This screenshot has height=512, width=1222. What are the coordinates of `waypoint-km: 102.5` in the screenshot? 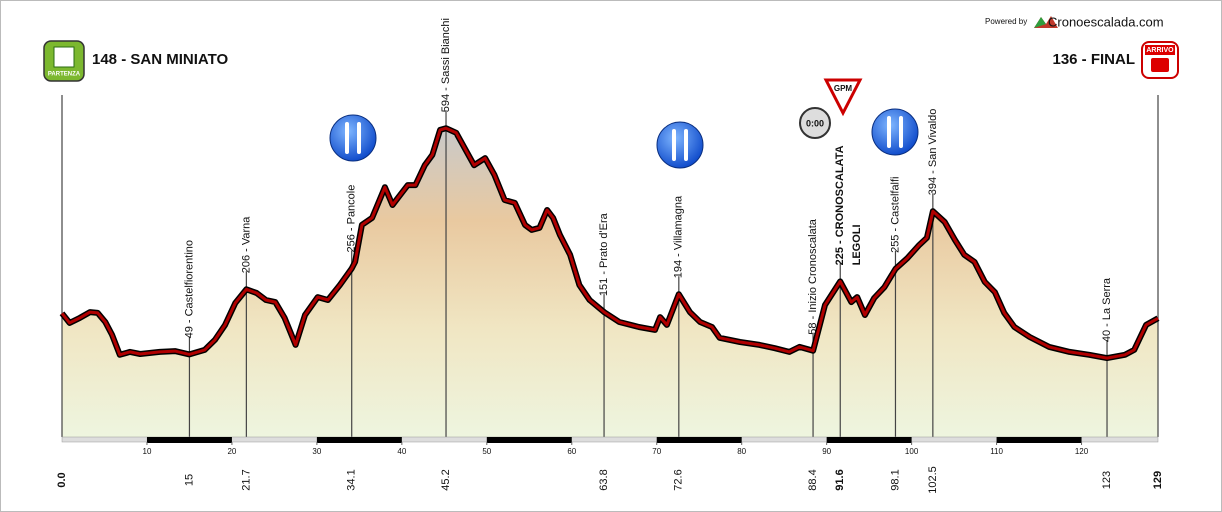 It's located at (933, 480).